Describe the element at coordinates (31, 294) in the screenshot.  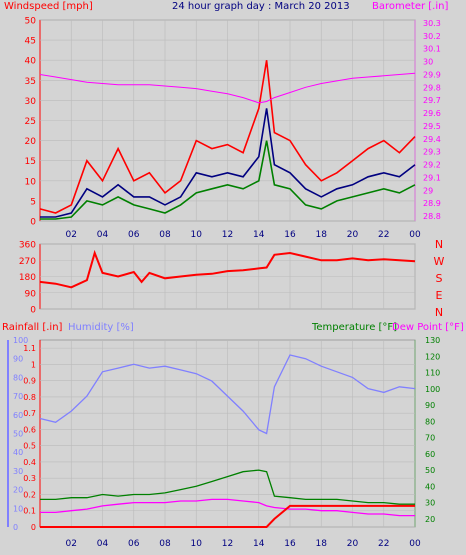
I see `direction-tick-label: 90` at that location.